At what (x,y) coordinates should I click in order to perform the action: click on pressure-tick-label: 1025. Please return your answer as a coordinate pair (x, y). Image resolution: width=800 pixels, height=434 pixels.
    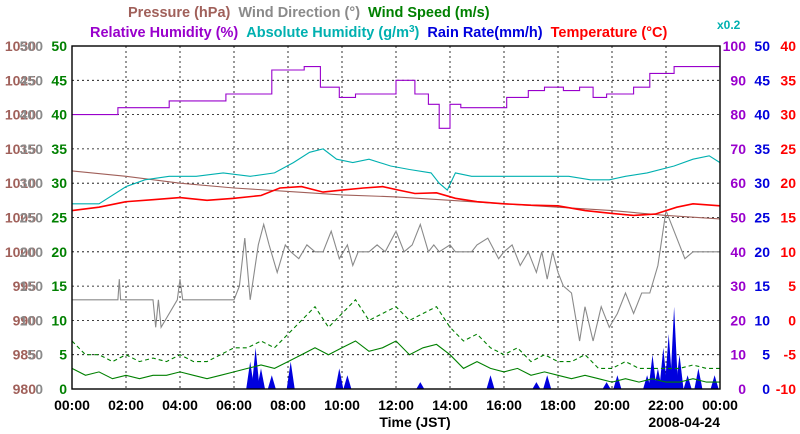
    Looking at the image, I should click on (20, 80).